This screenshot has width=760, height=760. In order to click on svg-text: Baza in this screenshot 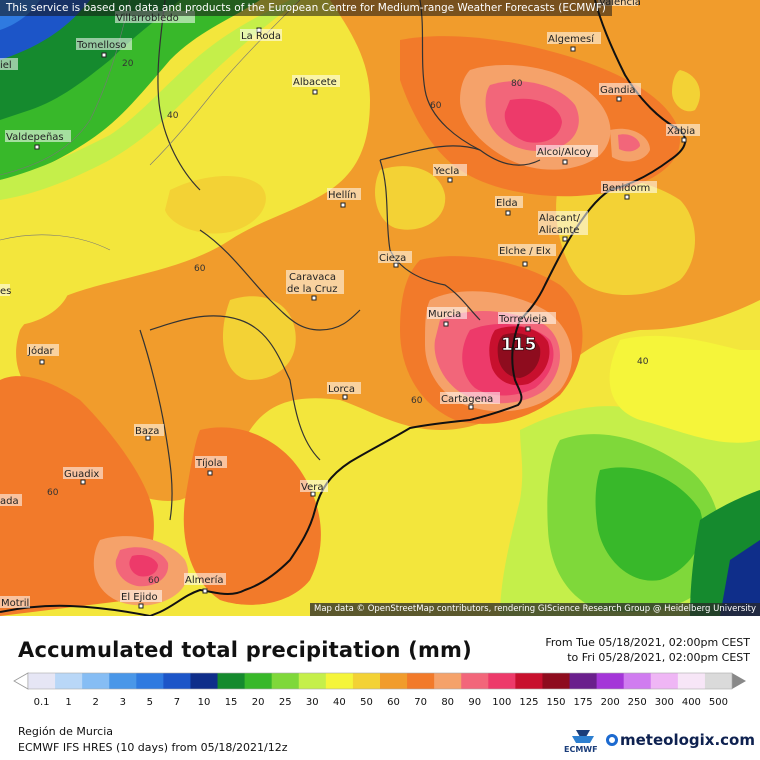, I will do `click(147, 431)`.